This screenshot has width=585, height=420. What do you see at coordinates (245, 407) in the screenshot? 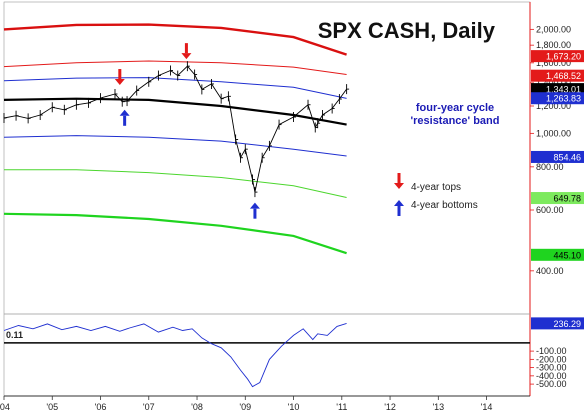
I see `x-tick-label: '09` at bounding box center [245, 407].